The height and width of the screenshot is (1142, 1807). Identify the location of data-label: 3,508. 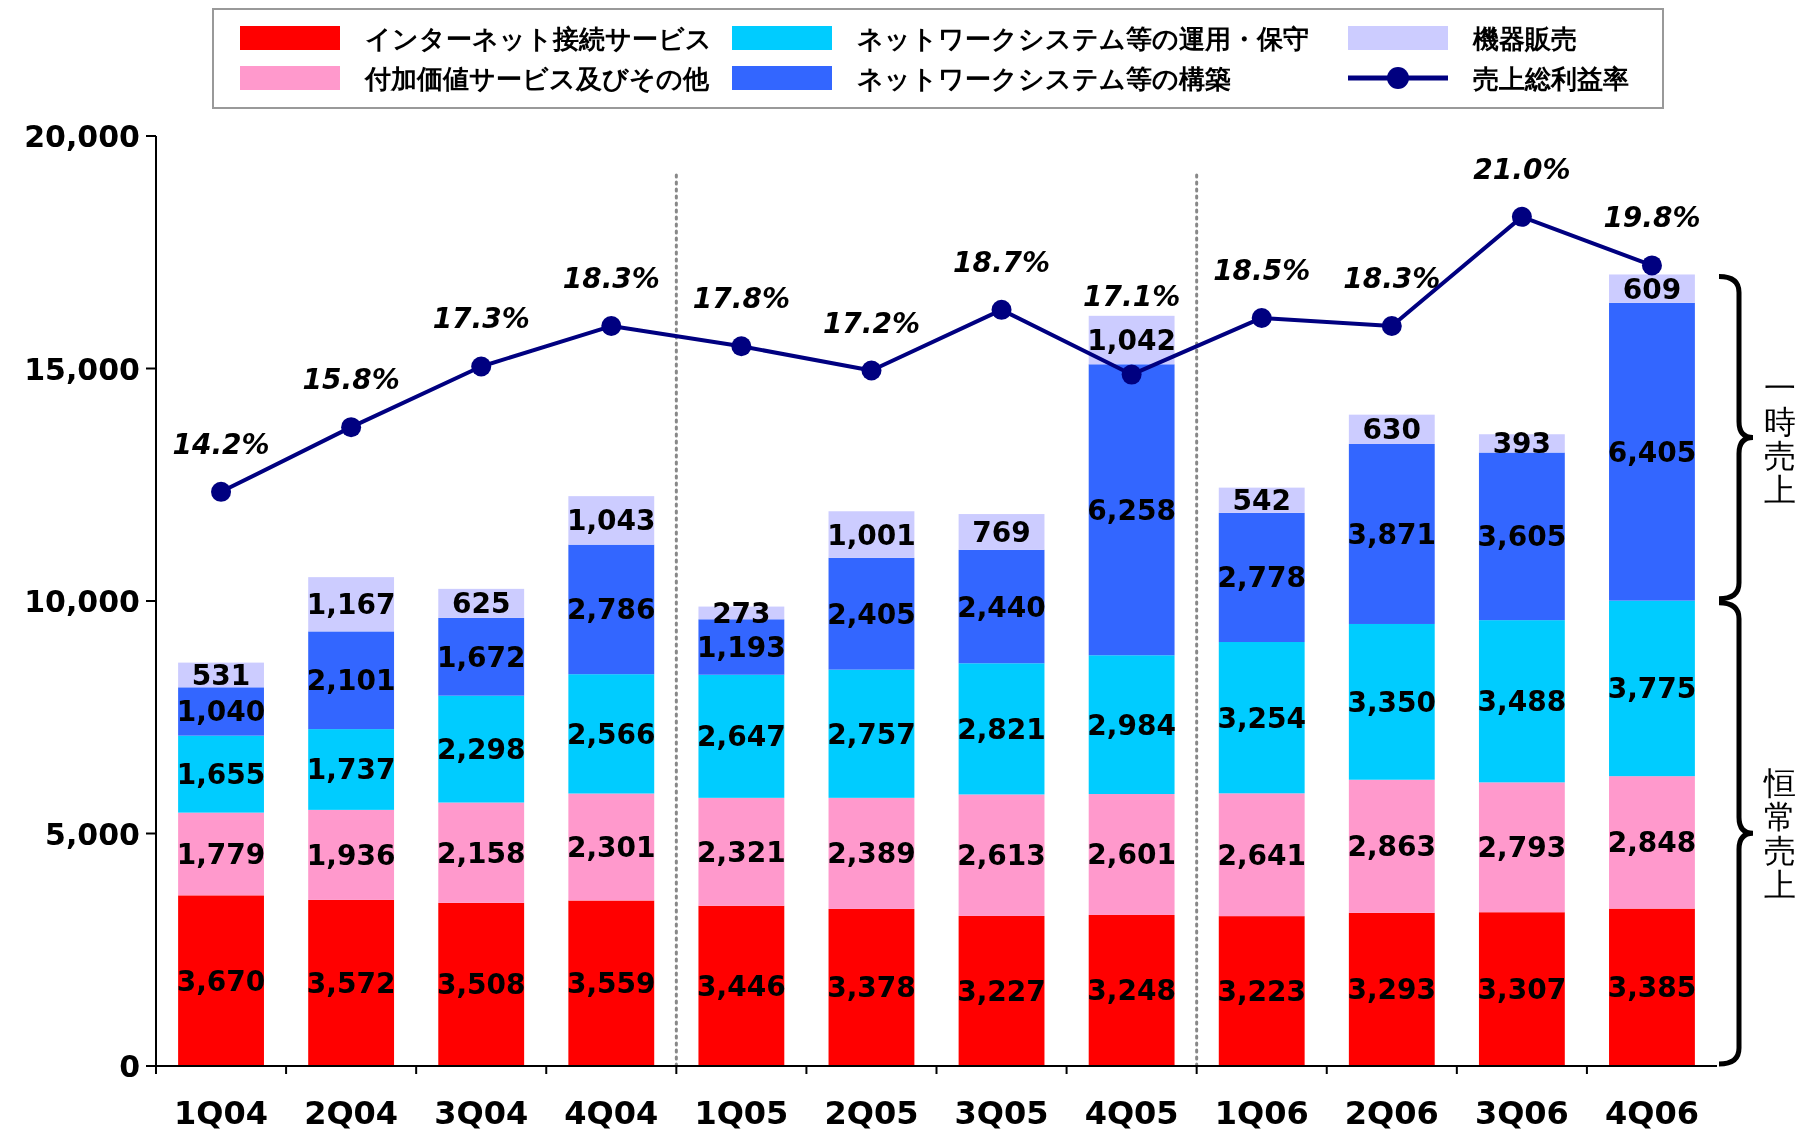
(481, 985).